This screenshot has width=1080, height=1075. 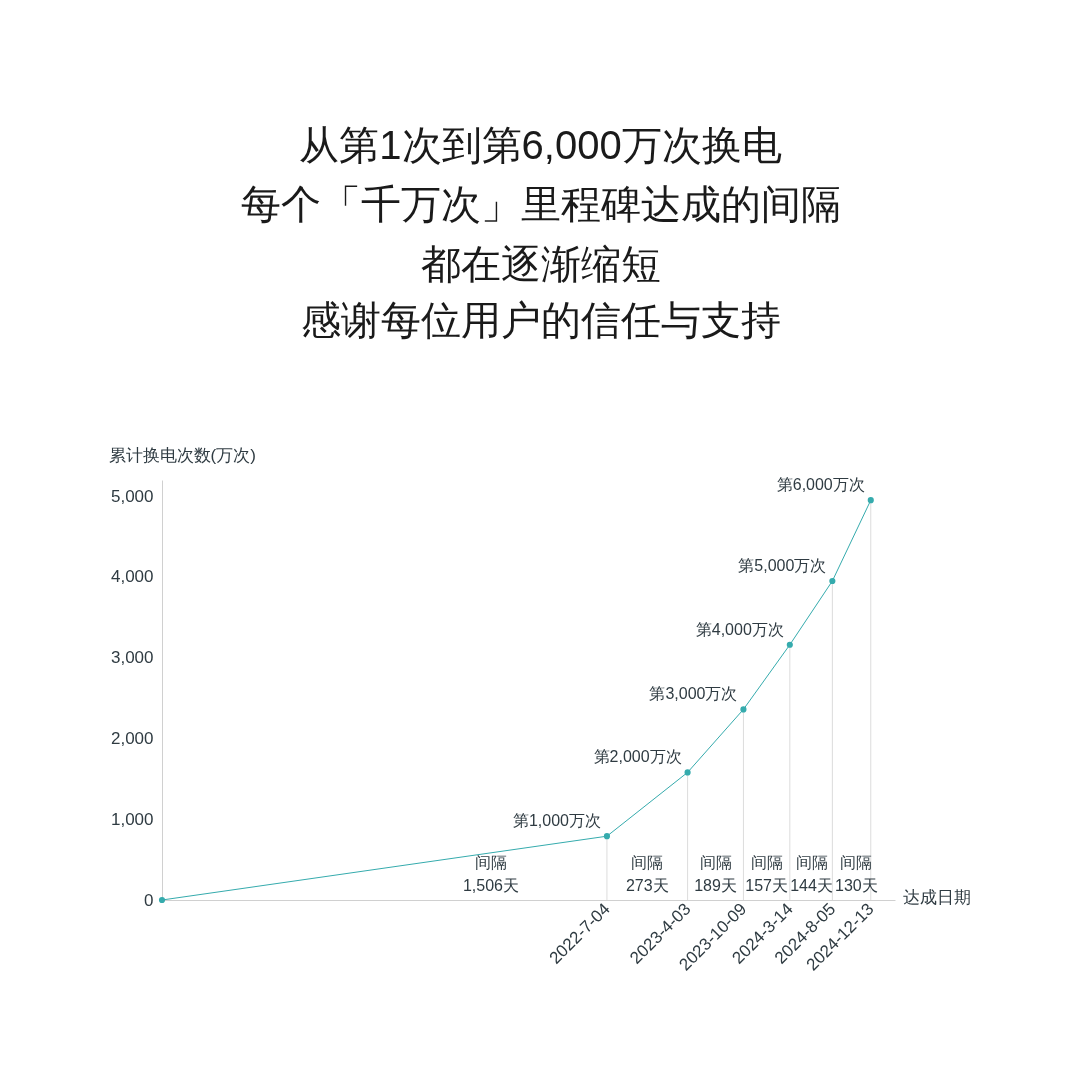 I want to click on text: 感谢每位用户的信任与支持, so click(x=540, y=320).